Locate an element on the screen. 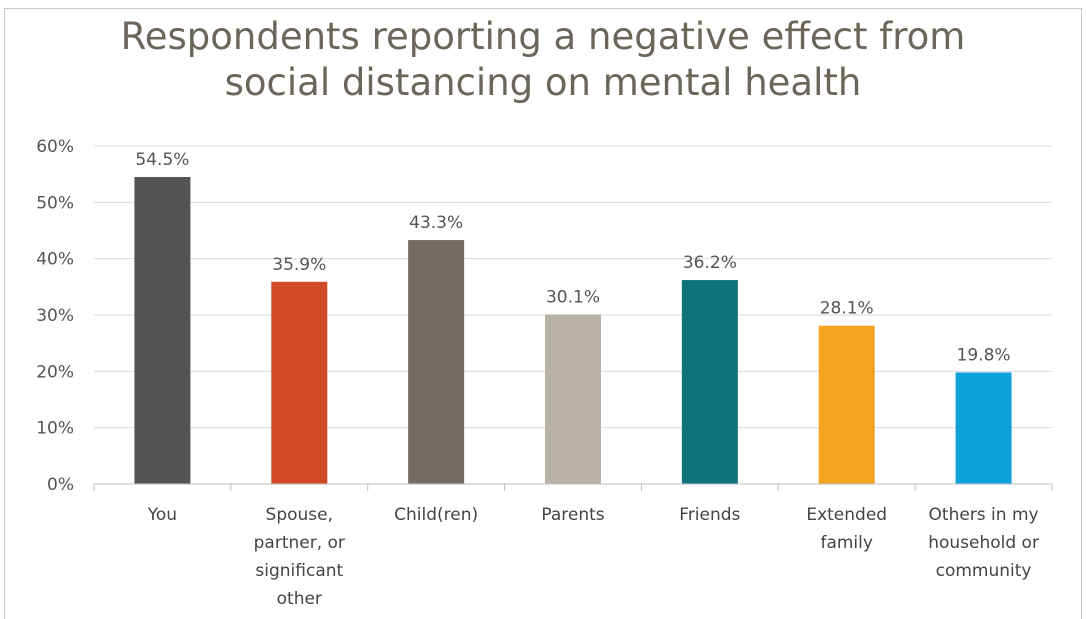 Image resolution: width=1086 pixels, height=619 pixels. y-tick-label: 10% is located at coordinates (55, 429).